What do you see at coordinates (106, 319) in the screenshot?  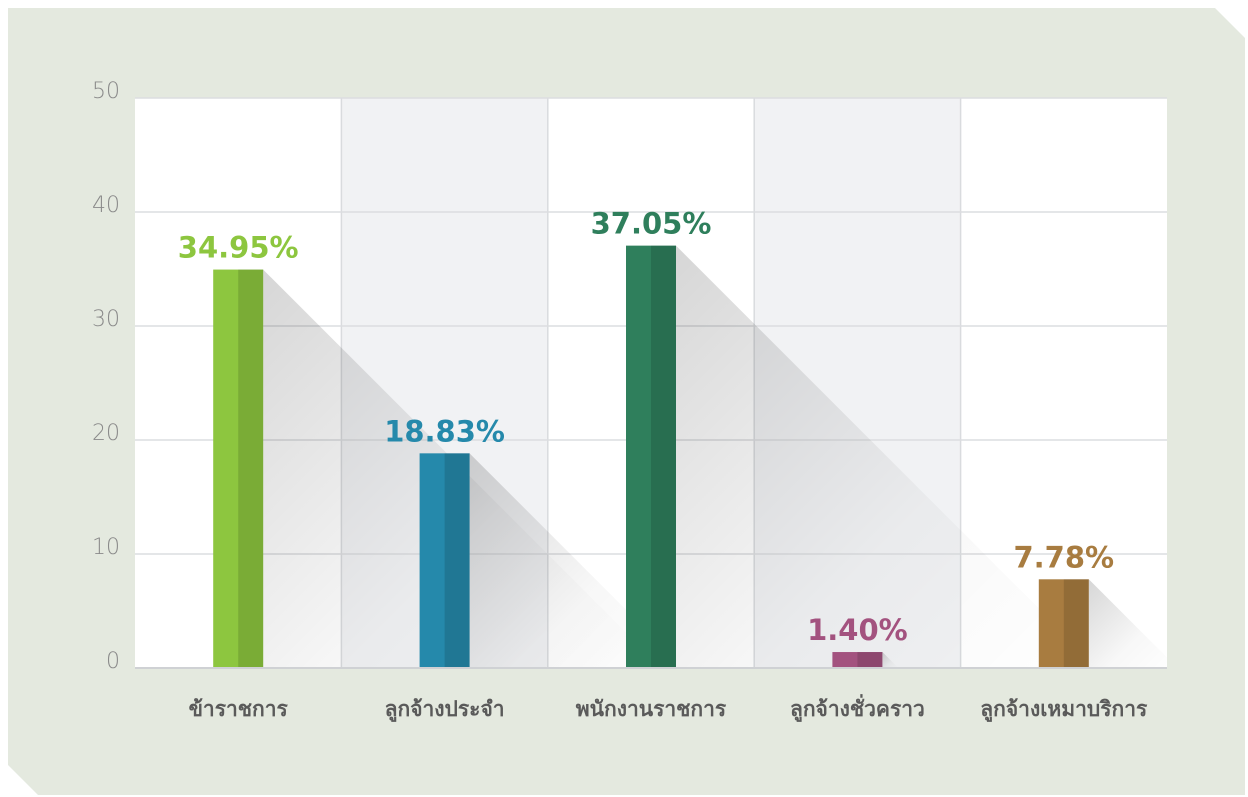 I see `y-tick-label: 30` at bounding box center [106, 319].